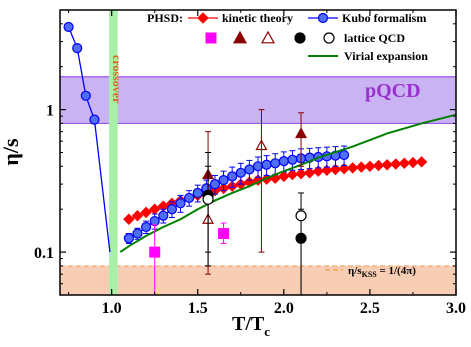  What do you see at coordinates (165, 18) in the screenshot?
I see `legend-title: PHSD:` at bounding box center [165, 18].